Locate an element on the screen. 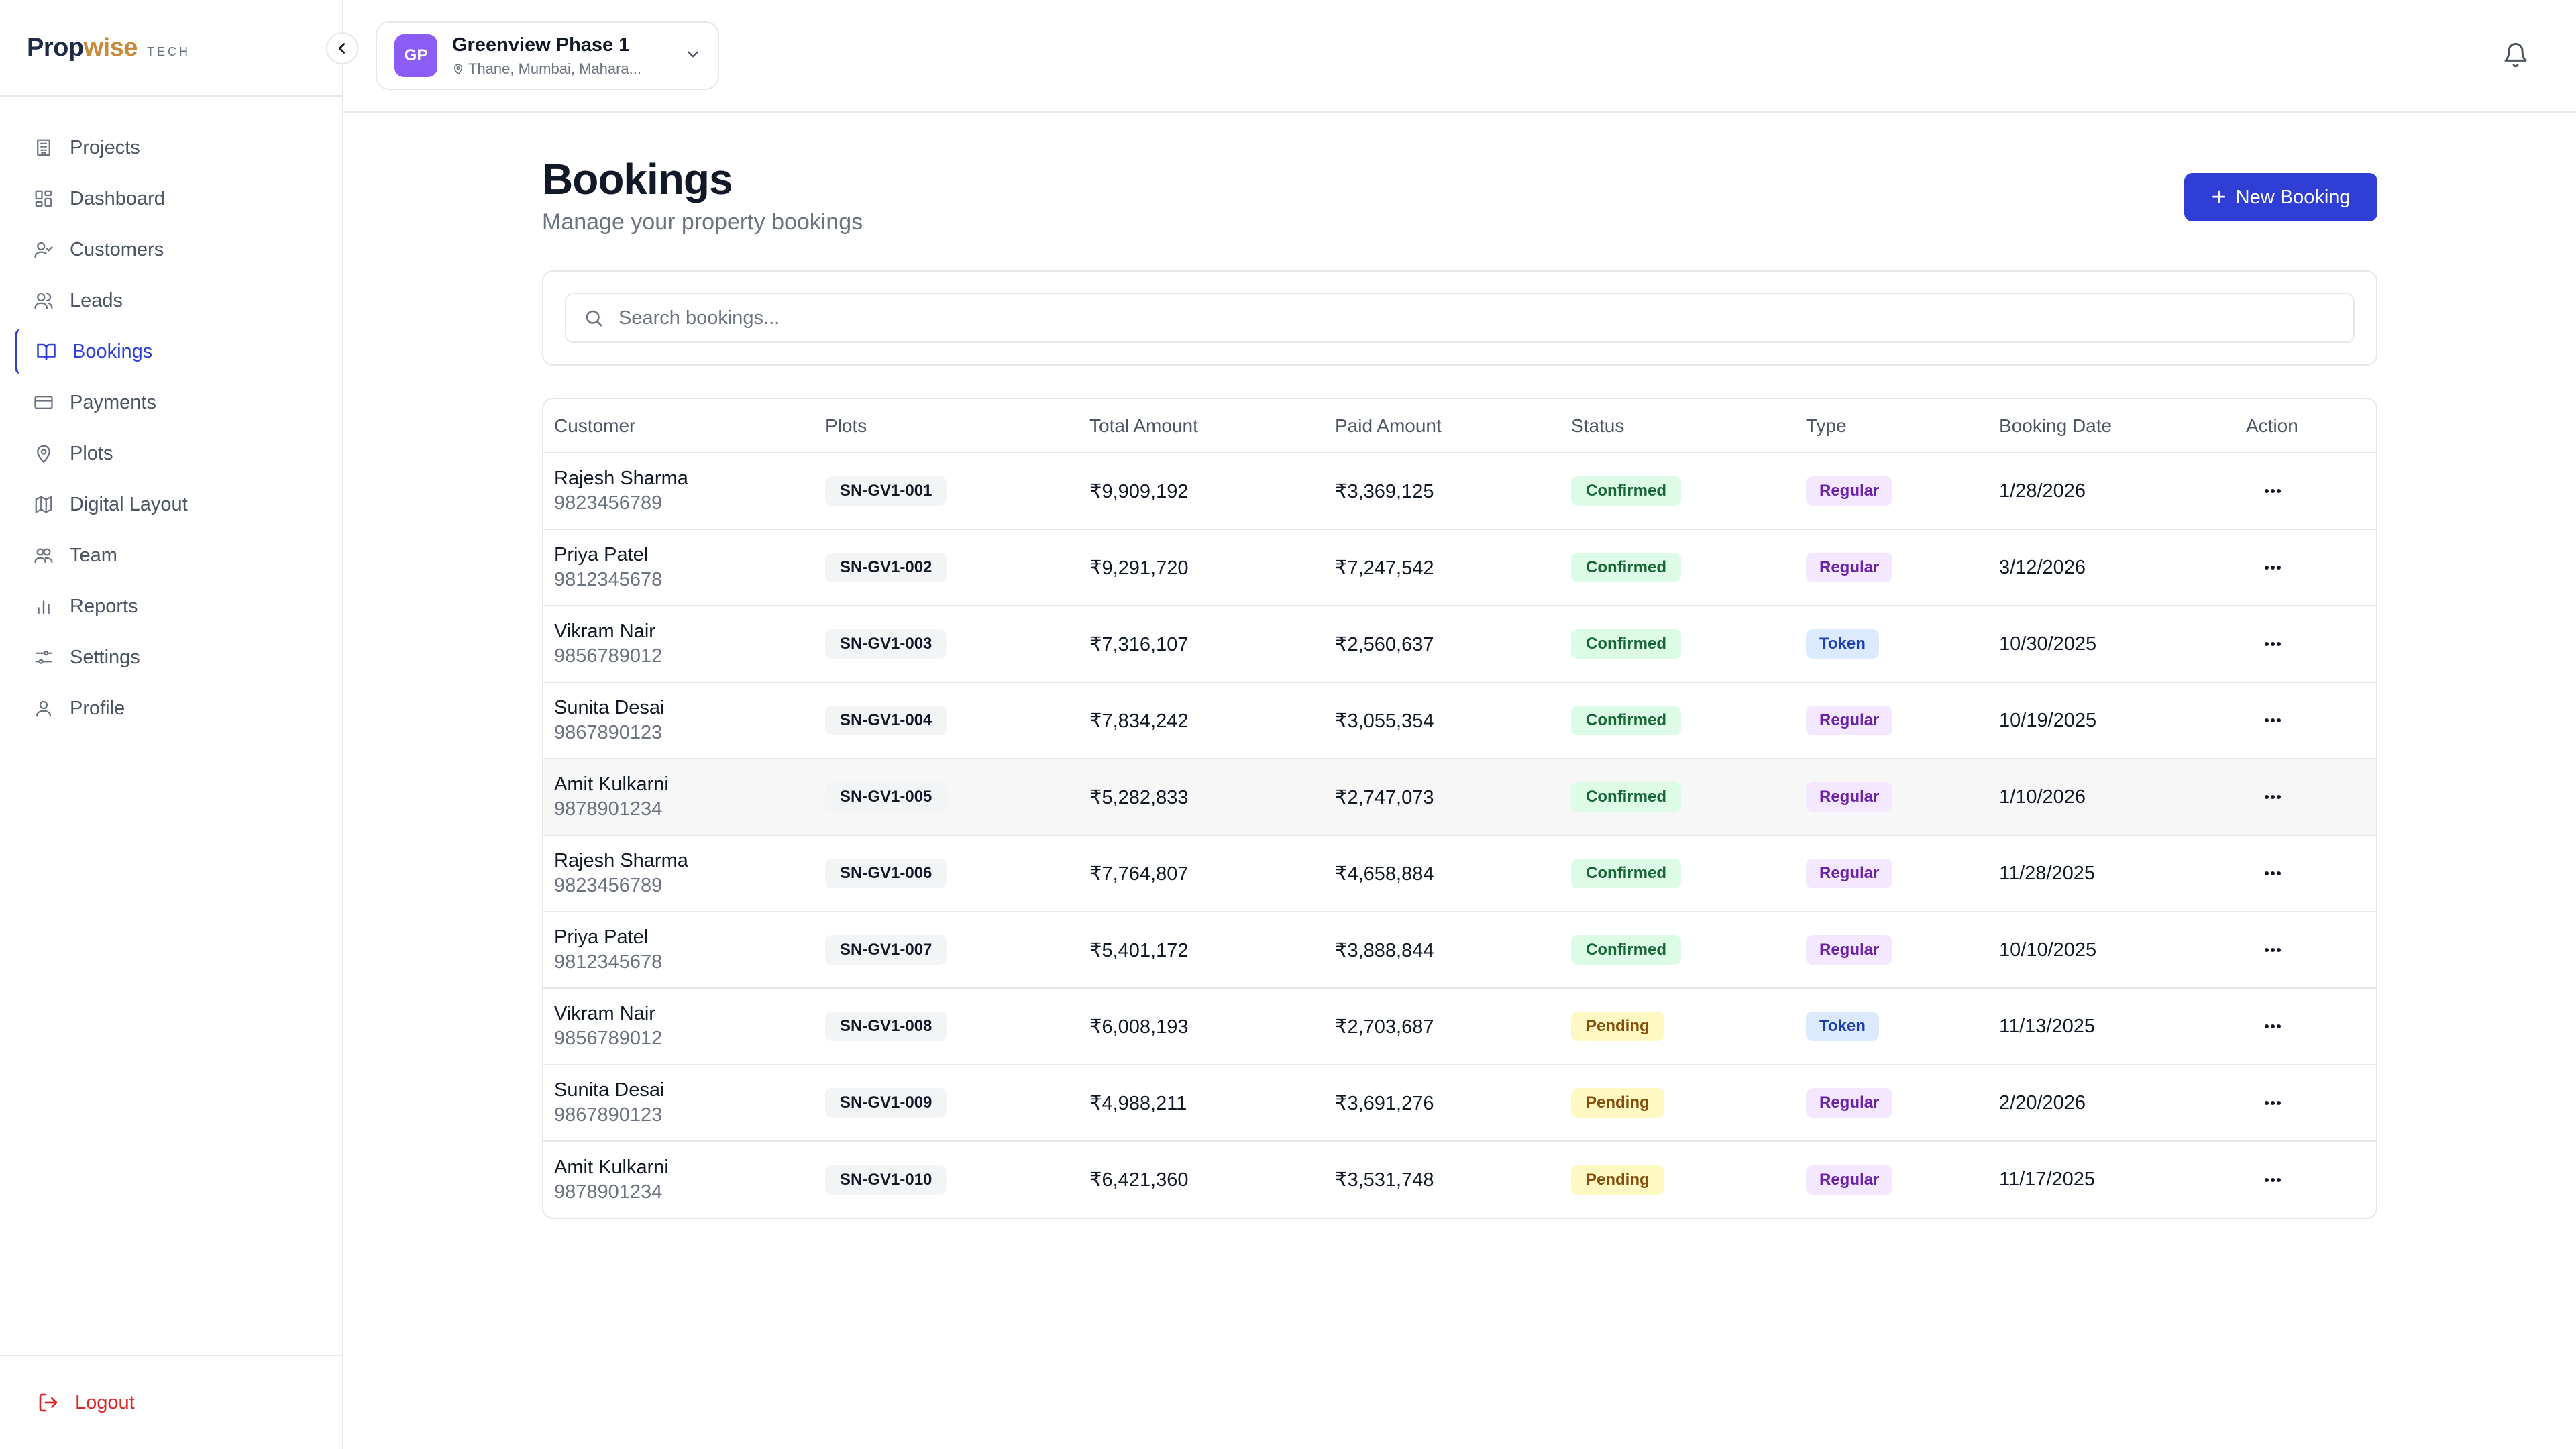 This screenshot has width=2576, height=1449. sidebar-item-team: Team is located at coordinates (171, 555).